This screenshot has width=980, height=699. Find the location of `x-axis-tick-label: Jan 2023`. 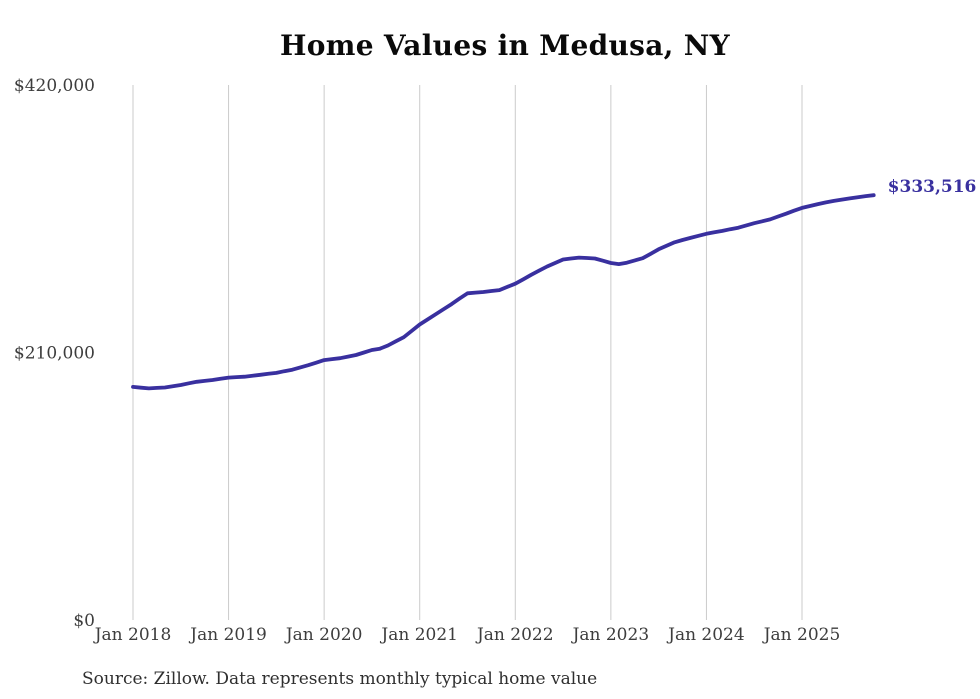

x-axis-tick-label: Jan 2023 is located at coordinates (610, 635).